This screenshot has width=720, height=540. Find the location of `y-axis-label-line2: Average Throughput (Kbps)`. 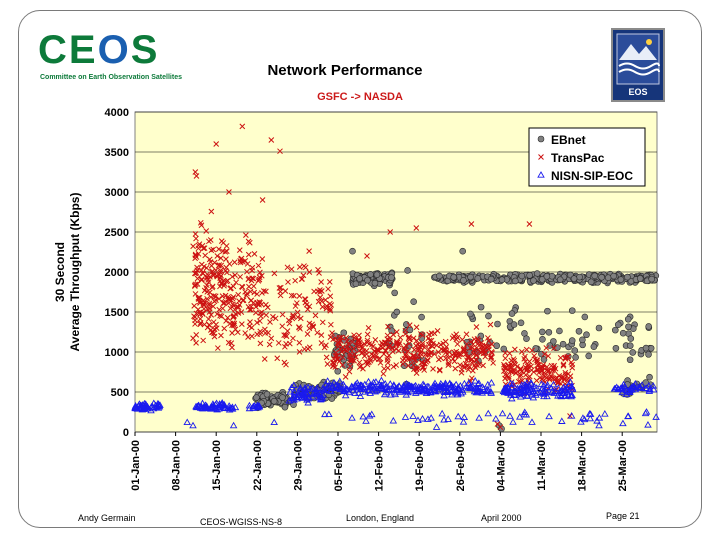

y-axis-label-line2: Average Throughput (Kbps) is located at coordinates (75, 272).